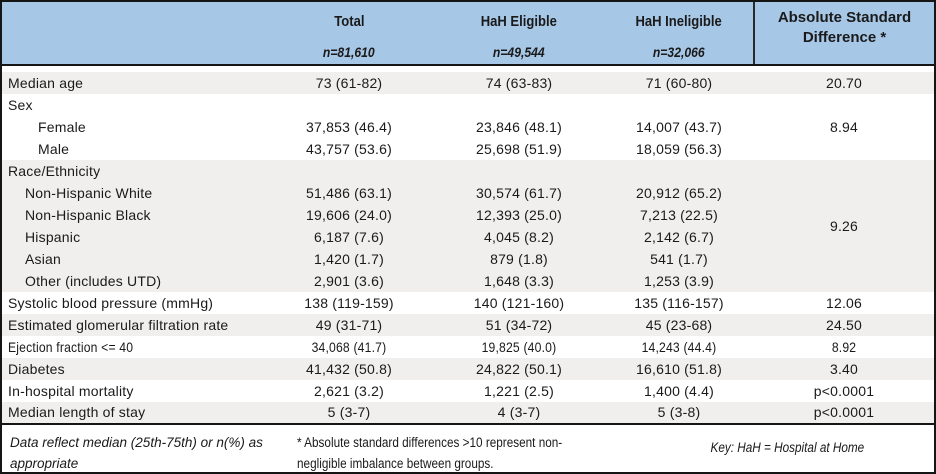  Describe the element at coordinates (844, 127) in the screenshot. I see `asd-value-sex-group: 8.94` at that location.